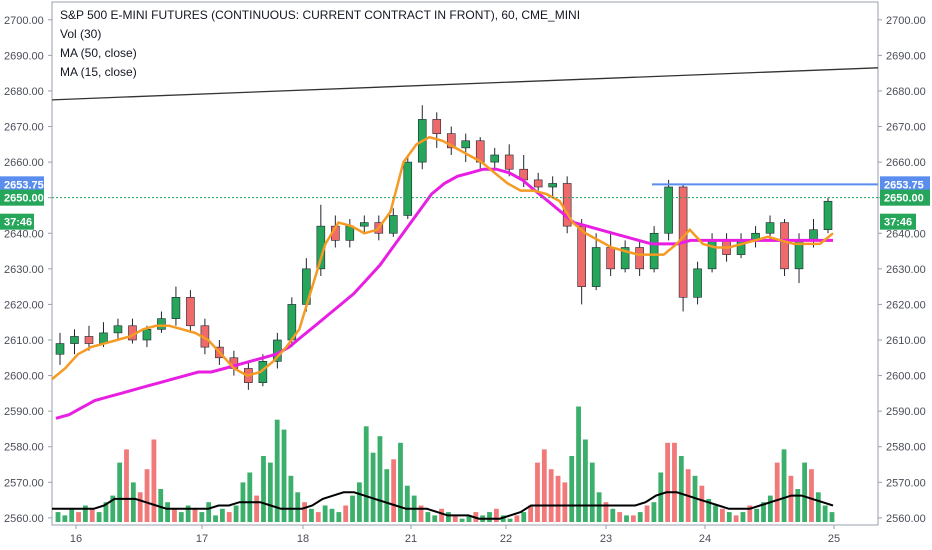  What do you see at coordinates (24, 448) in the screenshot?
I see `y-tick-label-left: 2580.00` at bounding box center [24, 448].